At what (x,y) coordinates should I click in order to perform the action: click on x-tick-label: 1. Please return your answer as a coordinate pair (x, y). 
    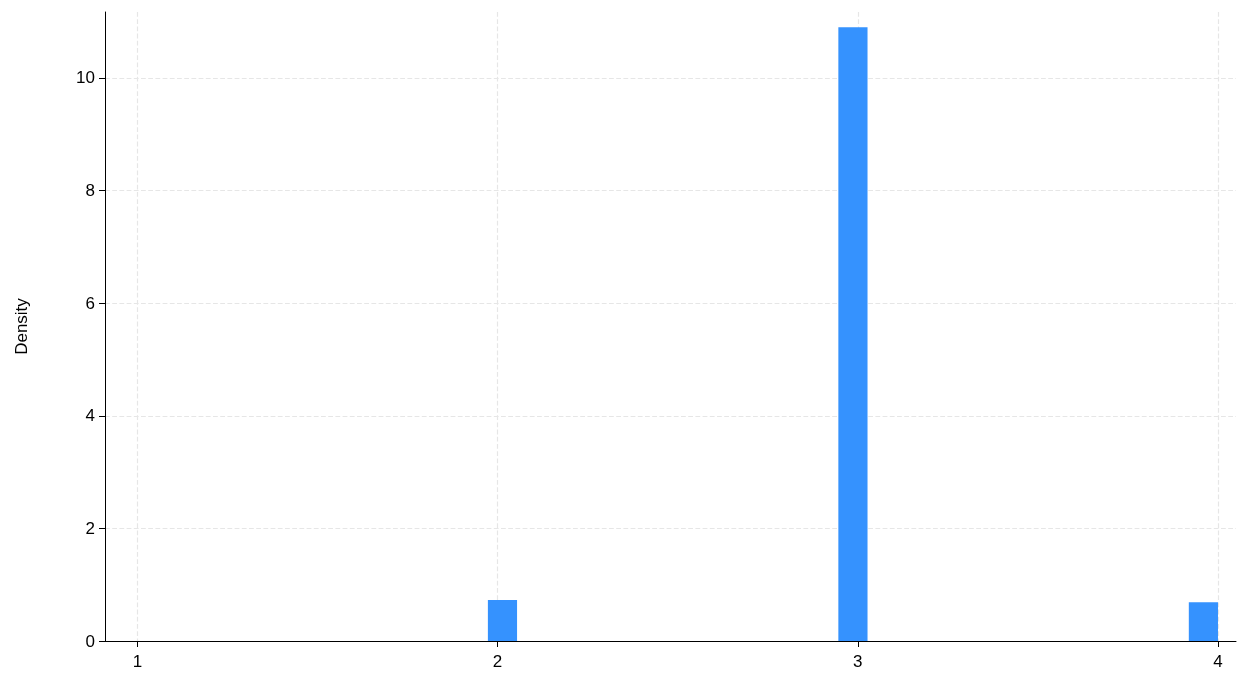
    Looking at the image, I should click on (137, 661).